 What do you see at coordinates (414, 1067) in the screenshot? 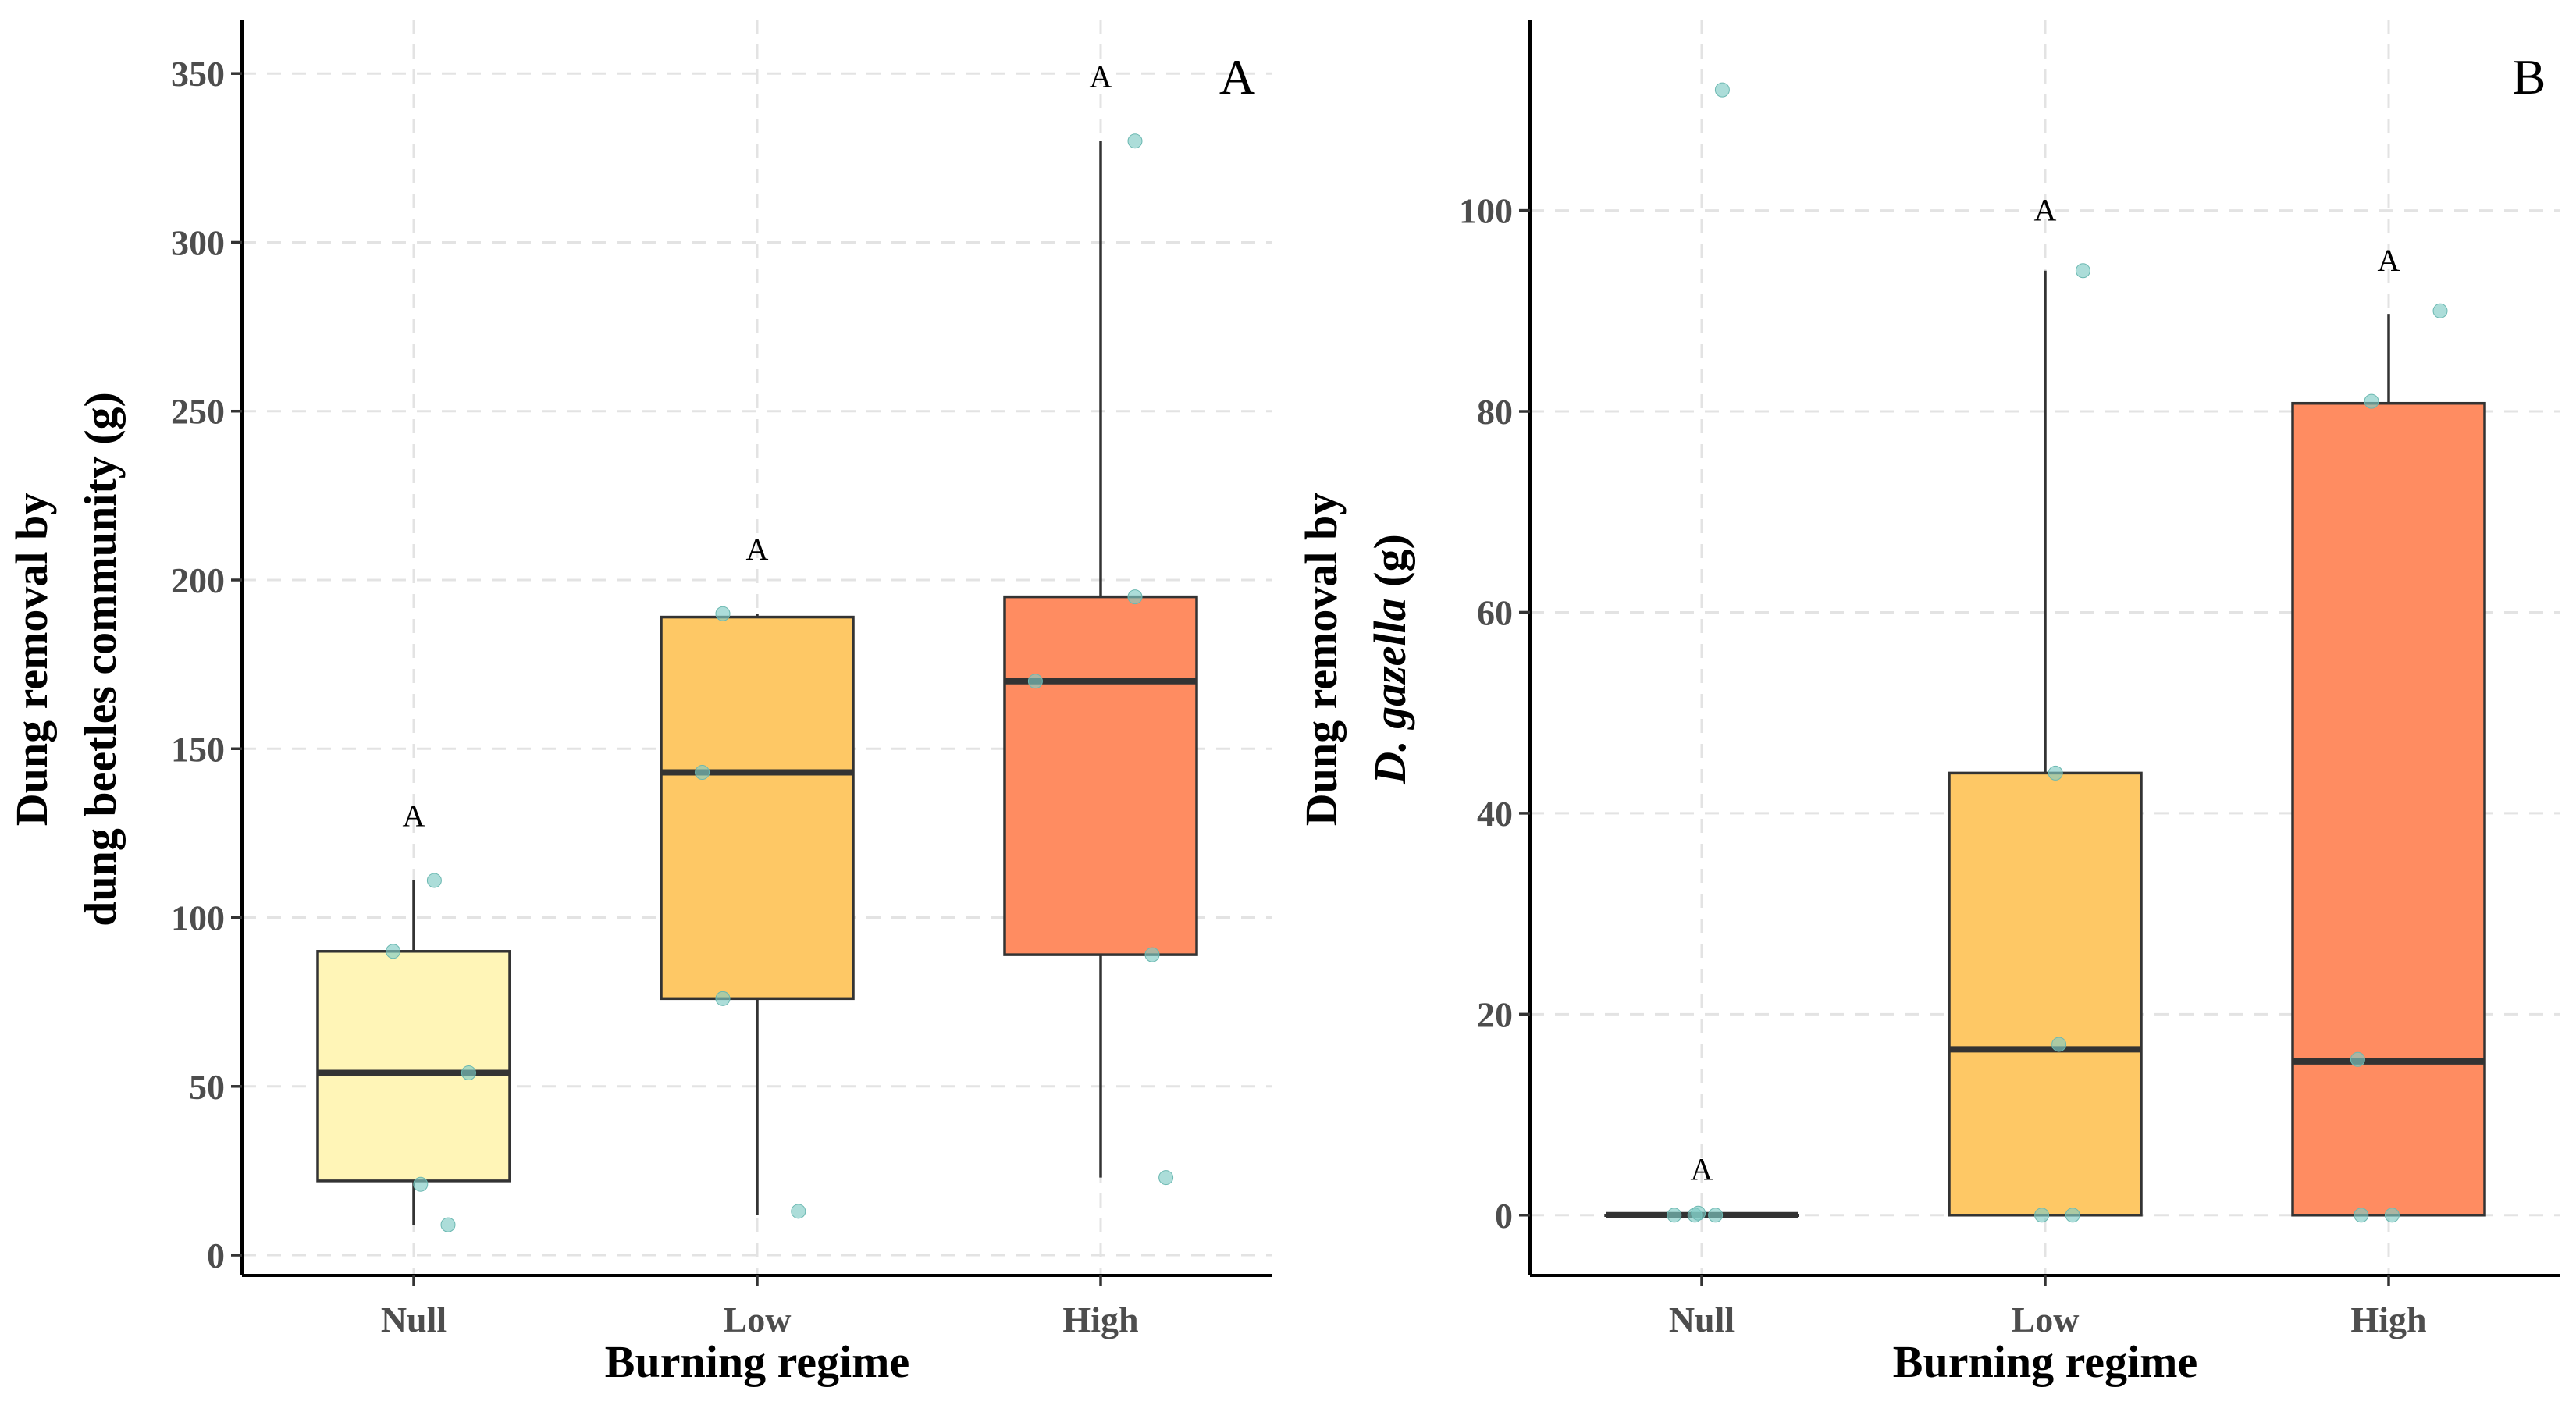
I see `box-null` at bounding box center [414, 1067].